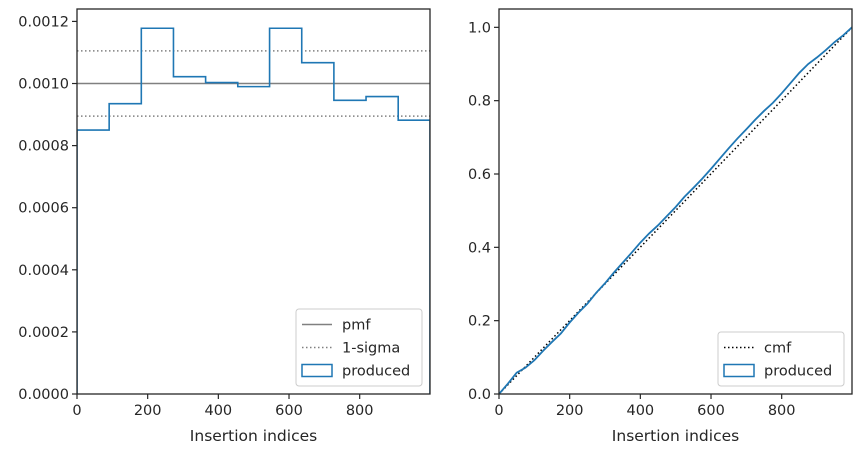  I want to click on y-tick-label: 0.6, so click(479, 175).